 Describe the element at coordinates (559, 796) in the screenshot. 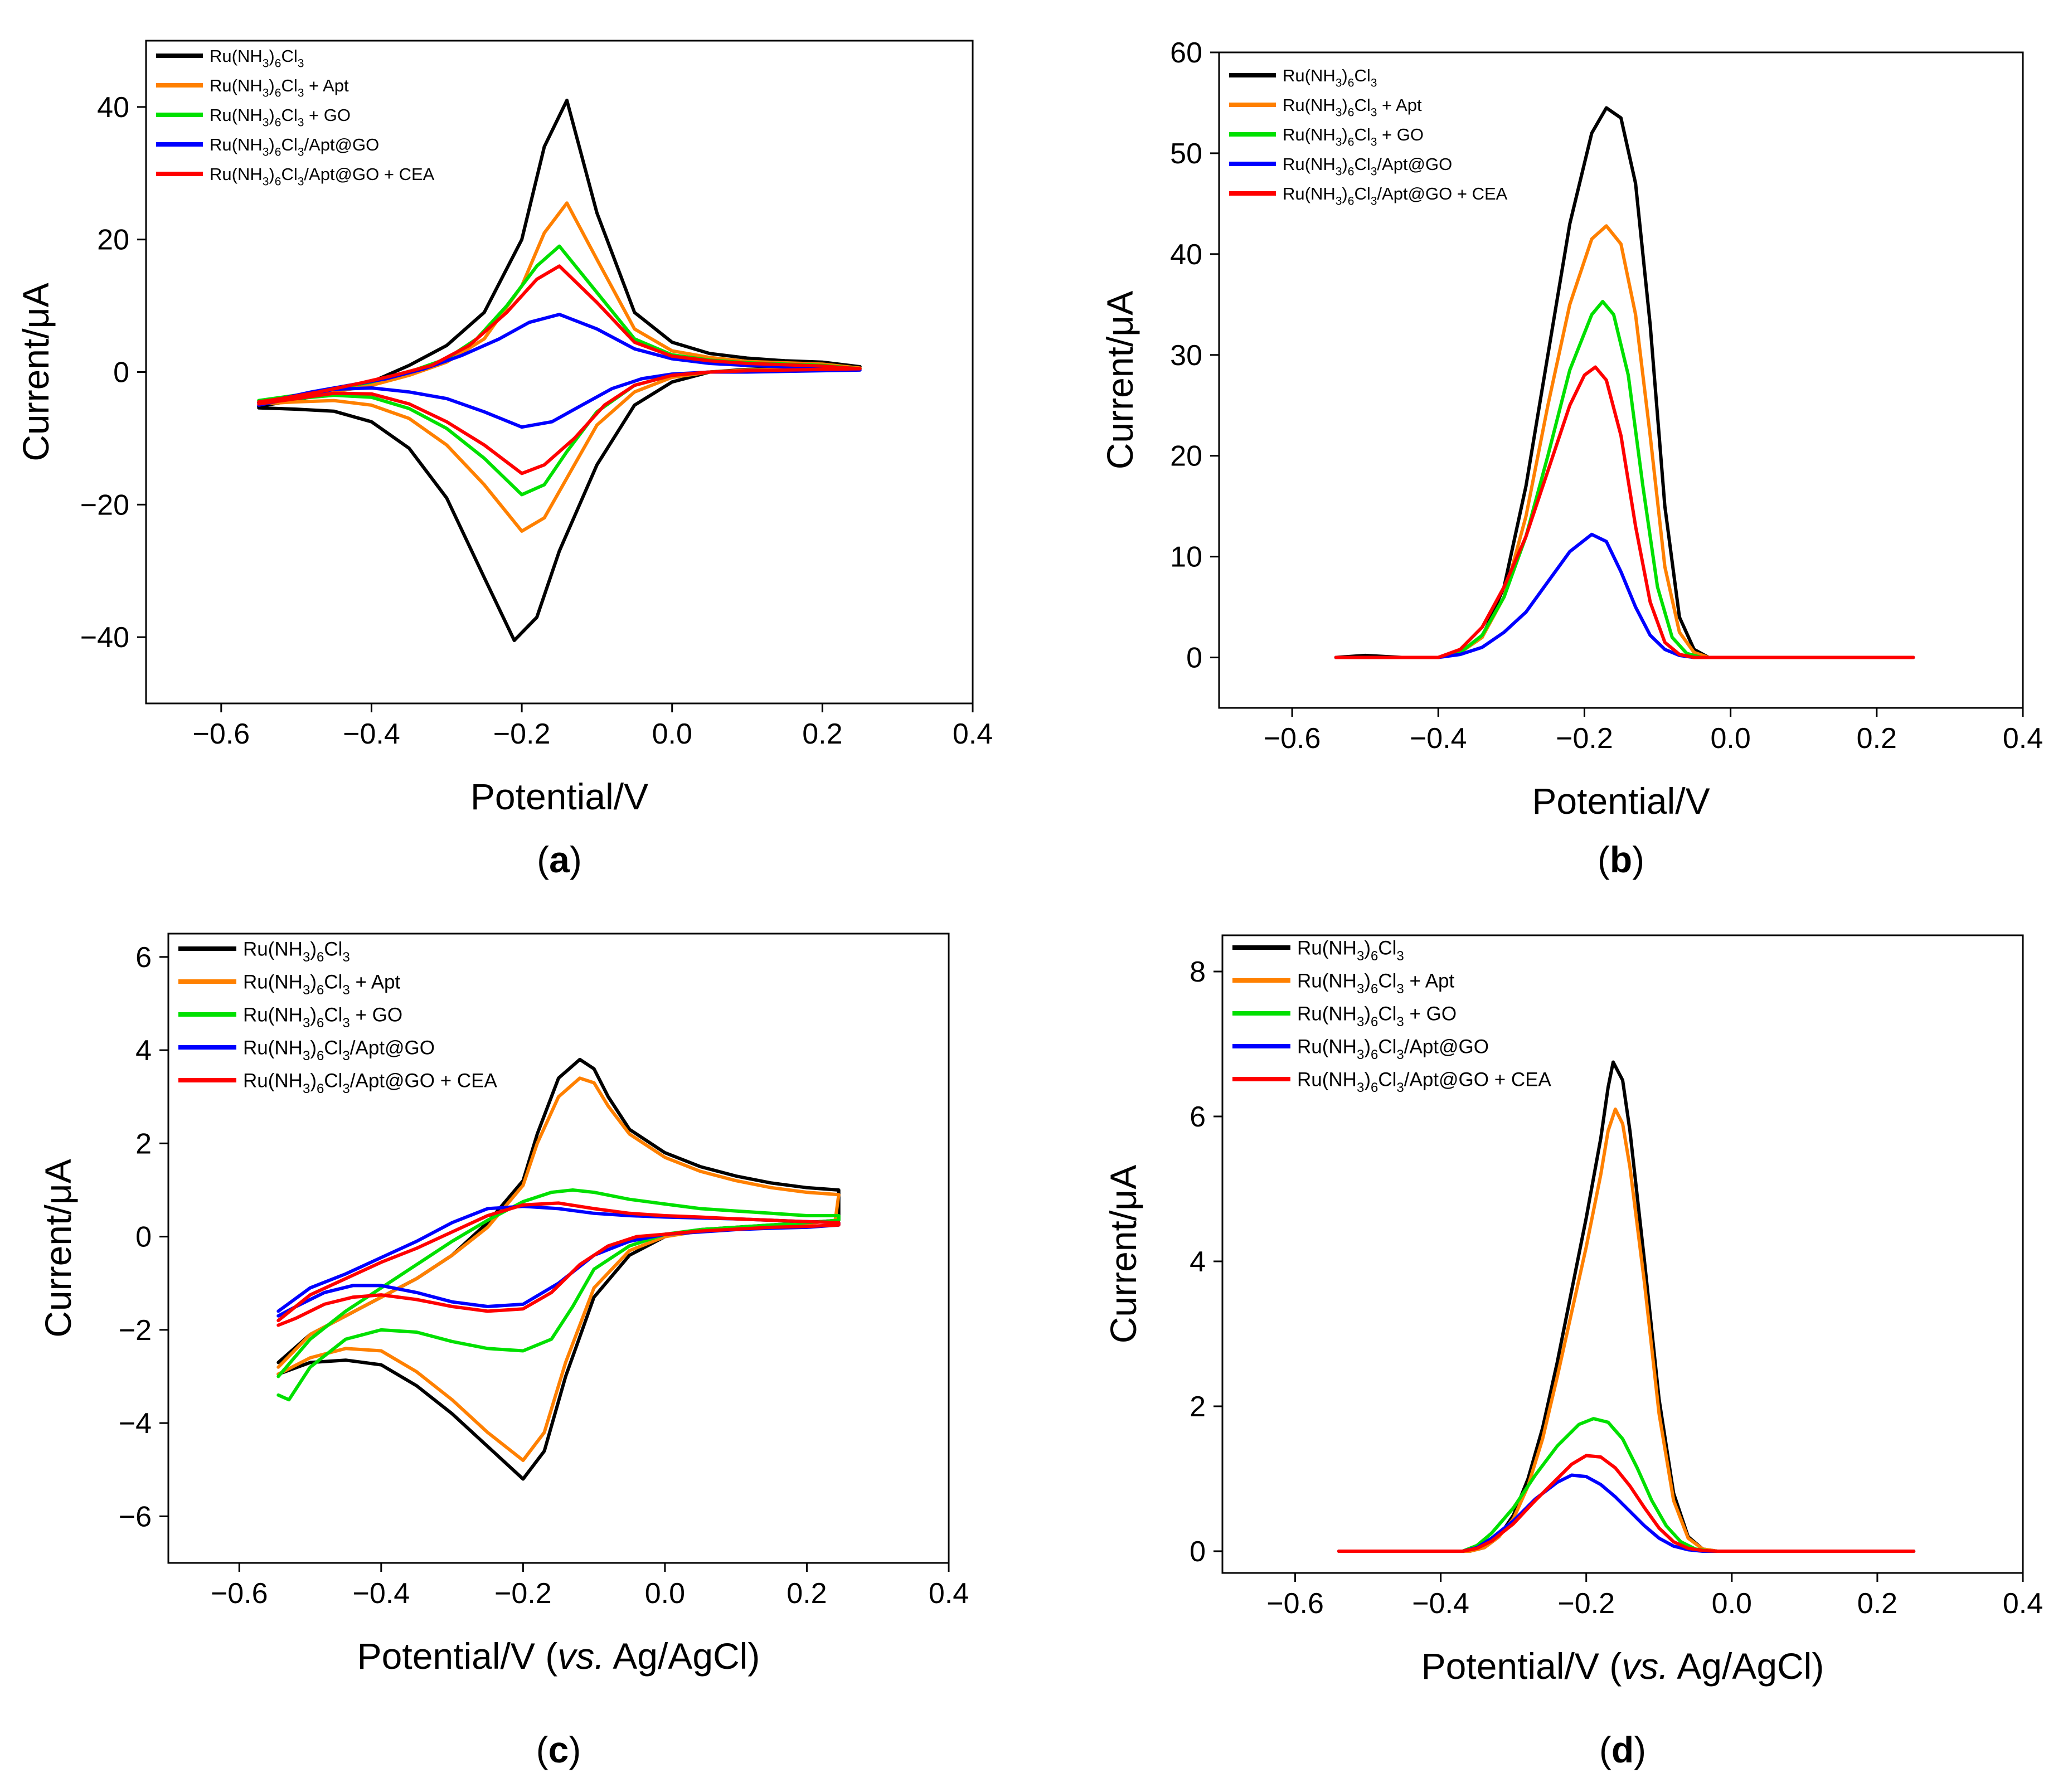

I see `x-axis-label: Potential/V` at that location.